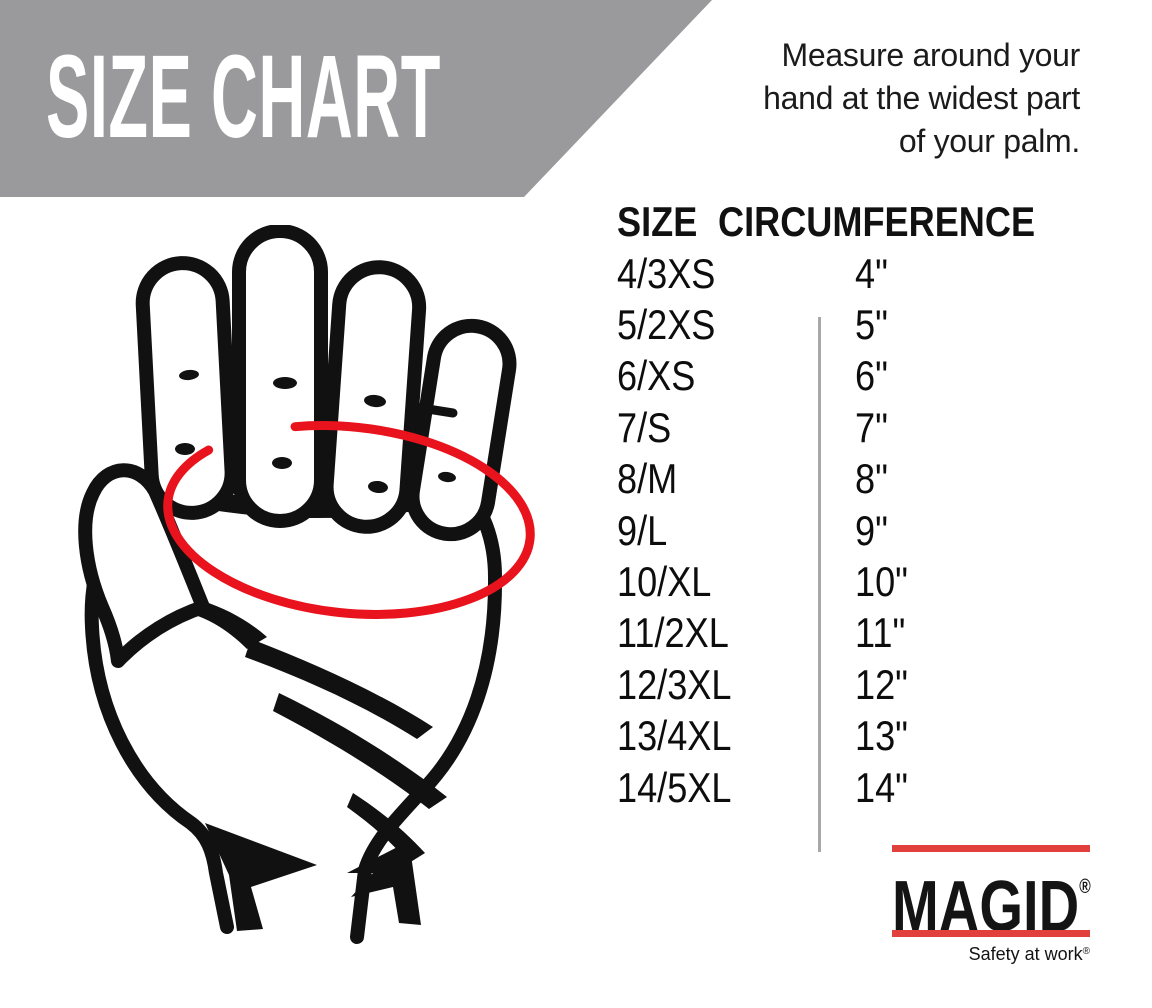 The height and width of the screenshot is (1008, 1152). I want to click on instruction-line-2: hand at the widest part, so click(921, 98).